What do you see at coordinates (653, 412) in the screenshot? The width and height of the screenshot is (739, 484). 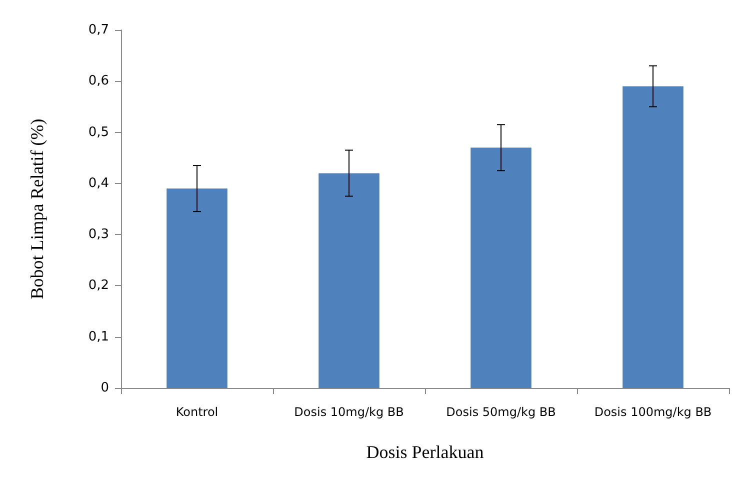 I see `x-tick-label: Dosis 100mg/kg BB` at bounding box center [653, 412].